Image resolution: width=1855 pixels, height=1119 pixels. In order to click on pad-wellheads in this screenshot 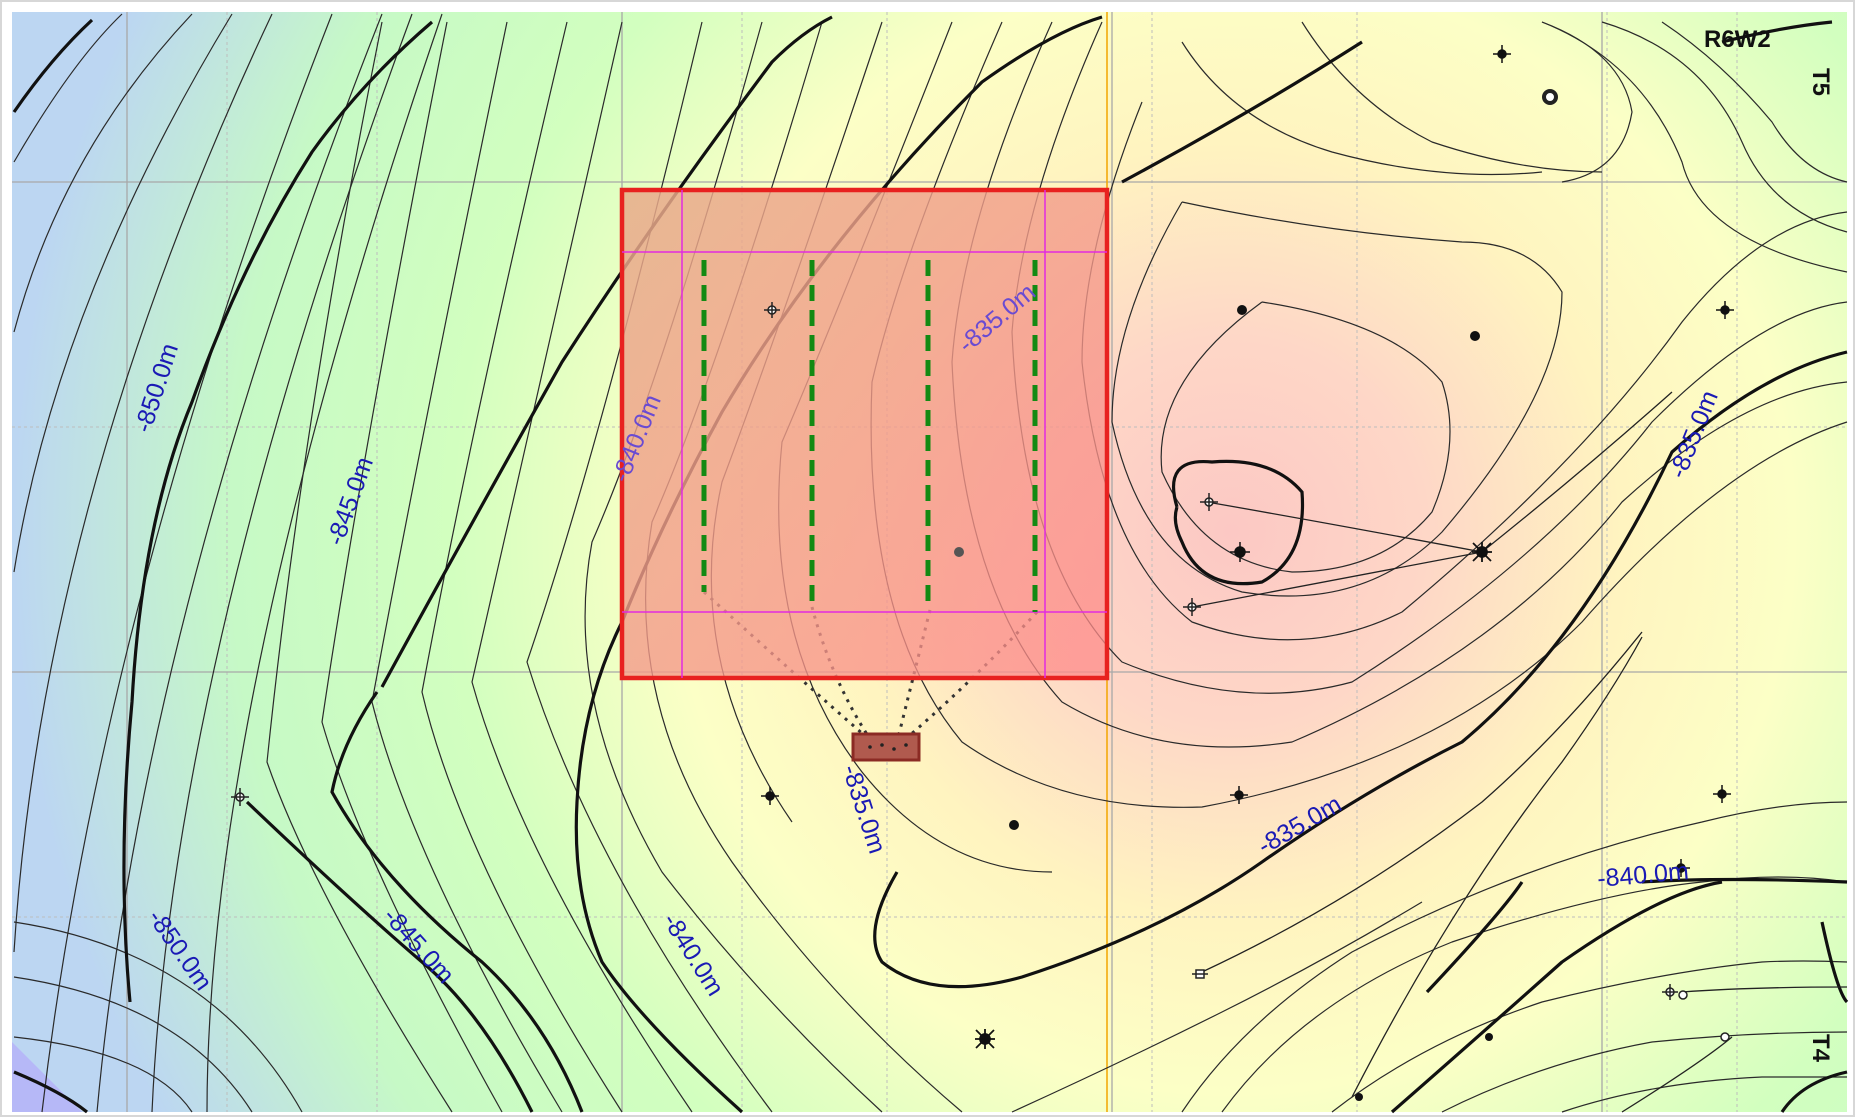, I will do `click(888, 747)`.